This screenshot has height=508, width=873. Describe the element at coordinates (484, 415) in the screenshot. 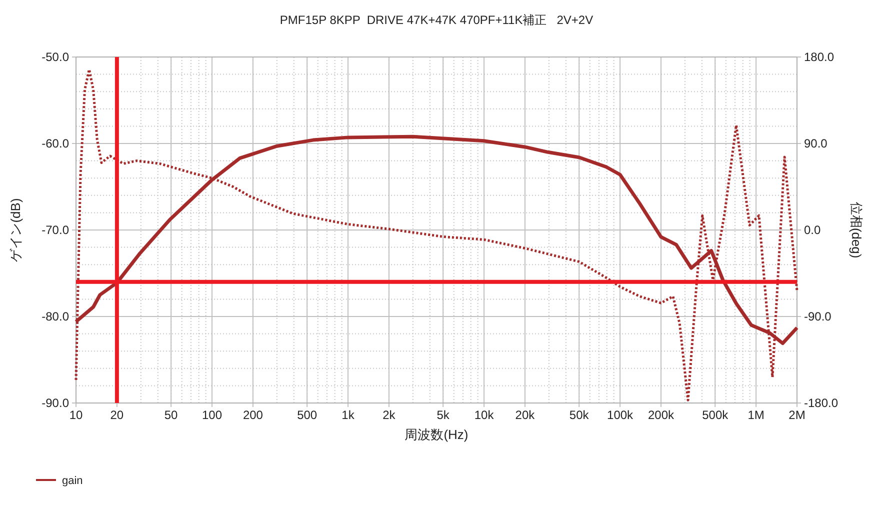

I see `x-tick-label: 10k` at that location.